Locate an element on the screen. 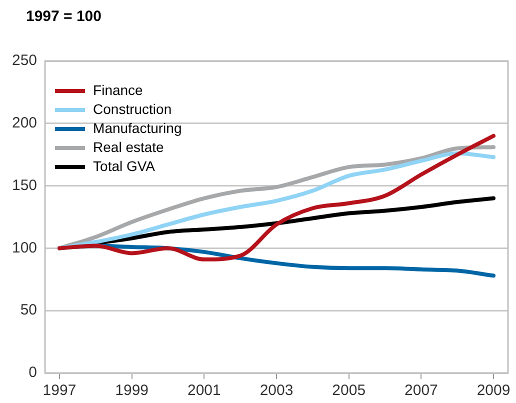  y-tick-label: 250 is located at coordinates (25, 61).